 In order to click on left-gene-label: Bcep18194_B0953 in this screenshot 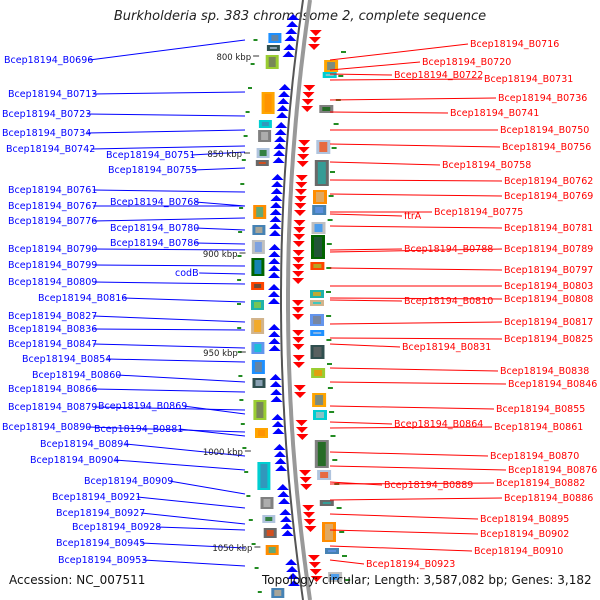, I will do `click(102, 560)`.